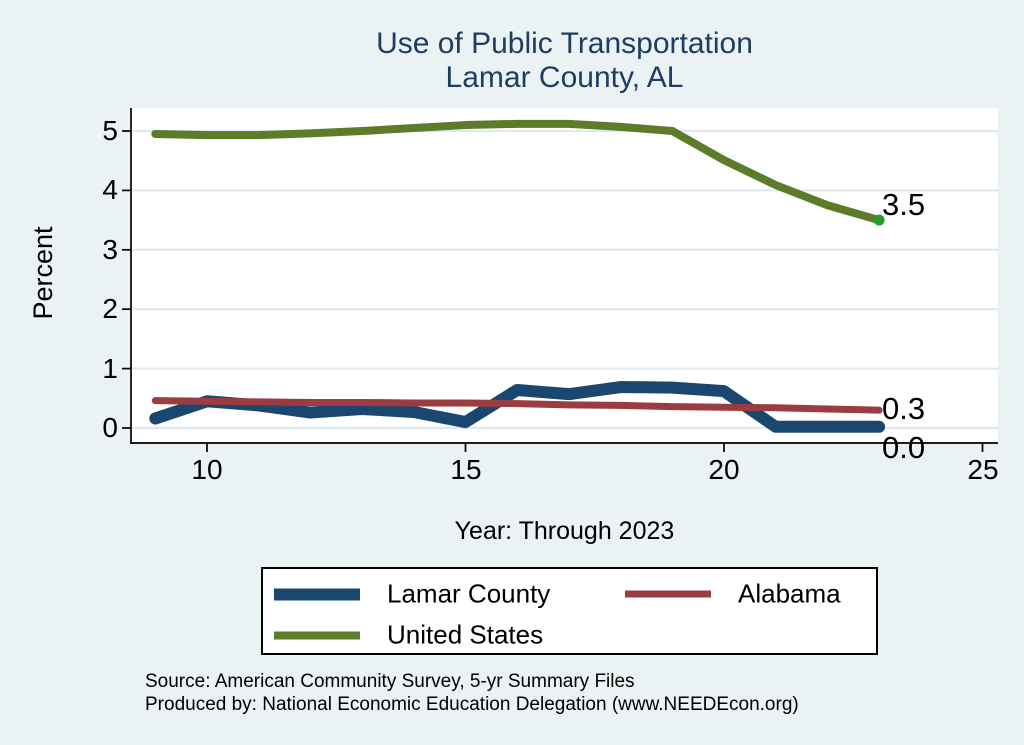  Describe the element at coordinates (110, 368) in the screenshot. I see `y-tick-label-1: 1` at that location.